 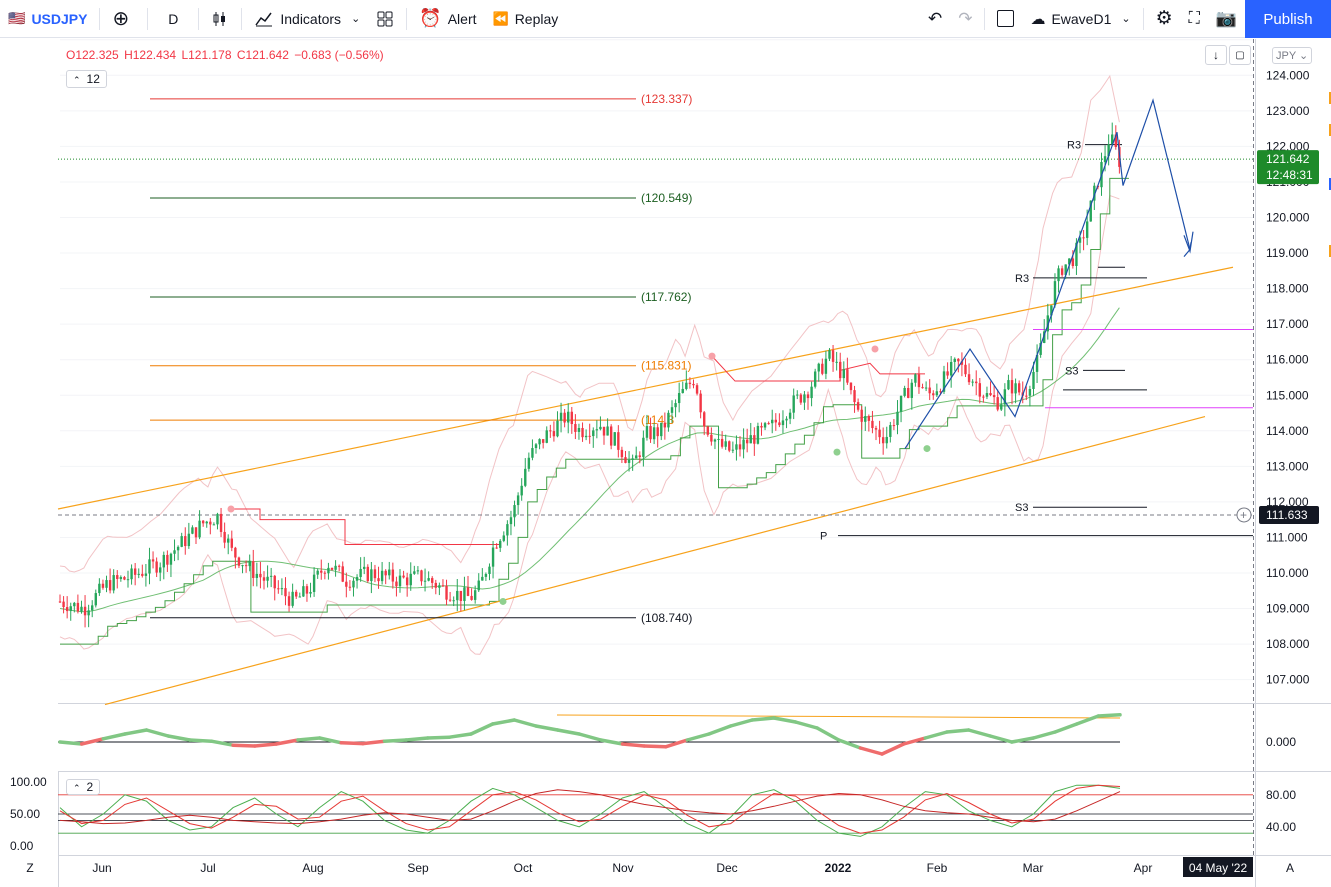 I want to click on crosshair-badge, so click(x=1289, y=514).